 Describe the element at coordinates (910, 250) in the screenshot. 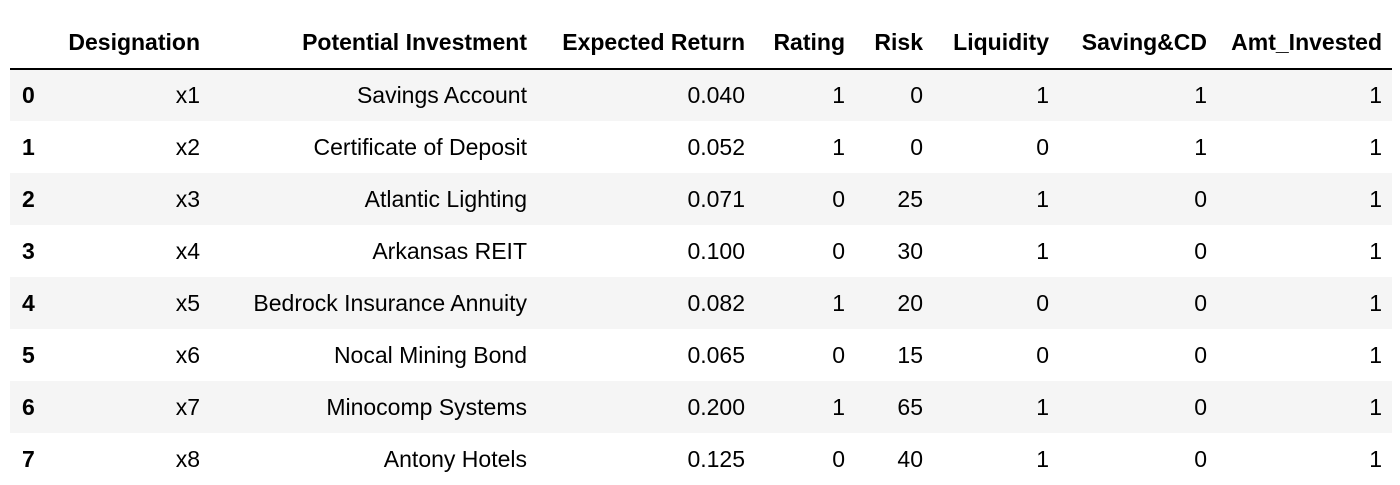

I see `cell-risk: 30` at that location.